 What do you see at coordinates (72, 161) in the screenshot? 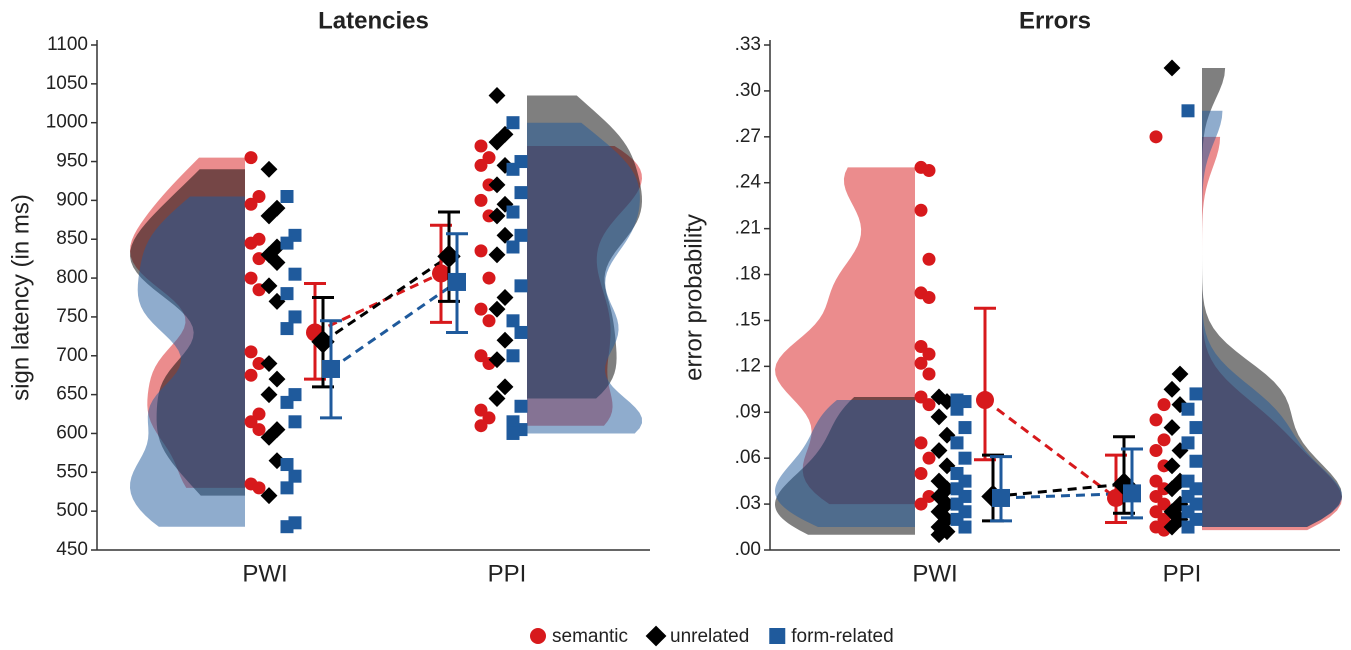
I see `y-tick-label: 950` at bounding box center [72, 161].